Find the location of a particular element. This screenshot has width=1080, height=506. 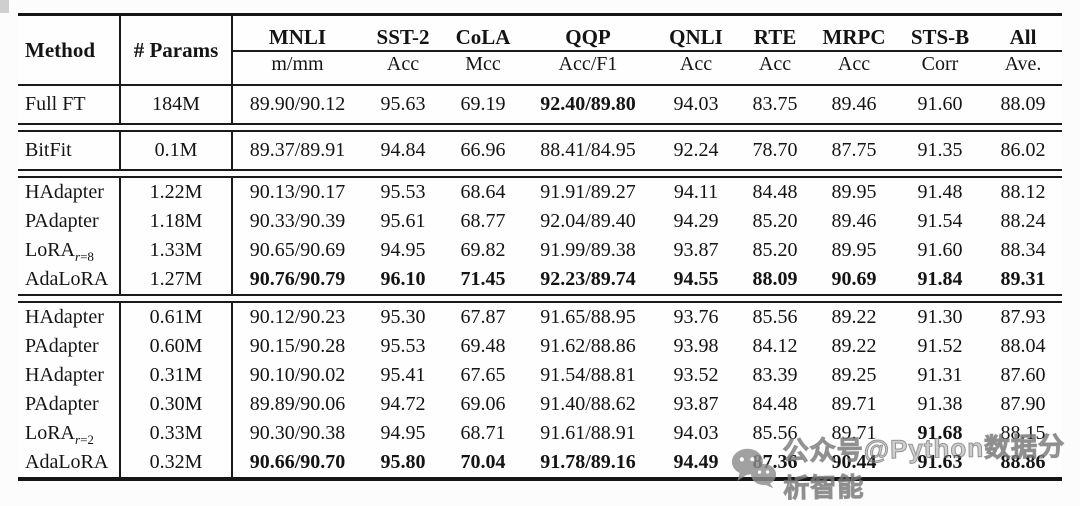

cell-sts-b: 91.52 is located at coordinates (940, 346).